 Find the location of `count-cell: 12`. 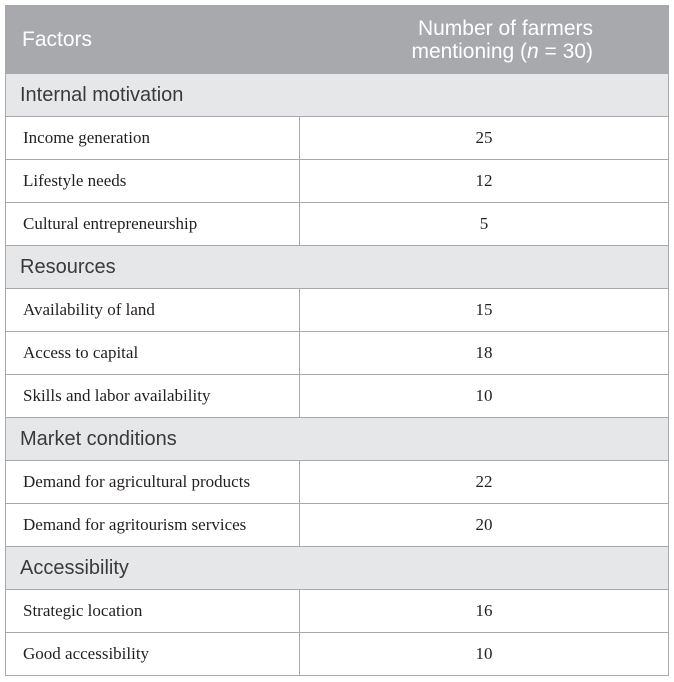

count-cell: 12 is located at coordinates (484, 181).